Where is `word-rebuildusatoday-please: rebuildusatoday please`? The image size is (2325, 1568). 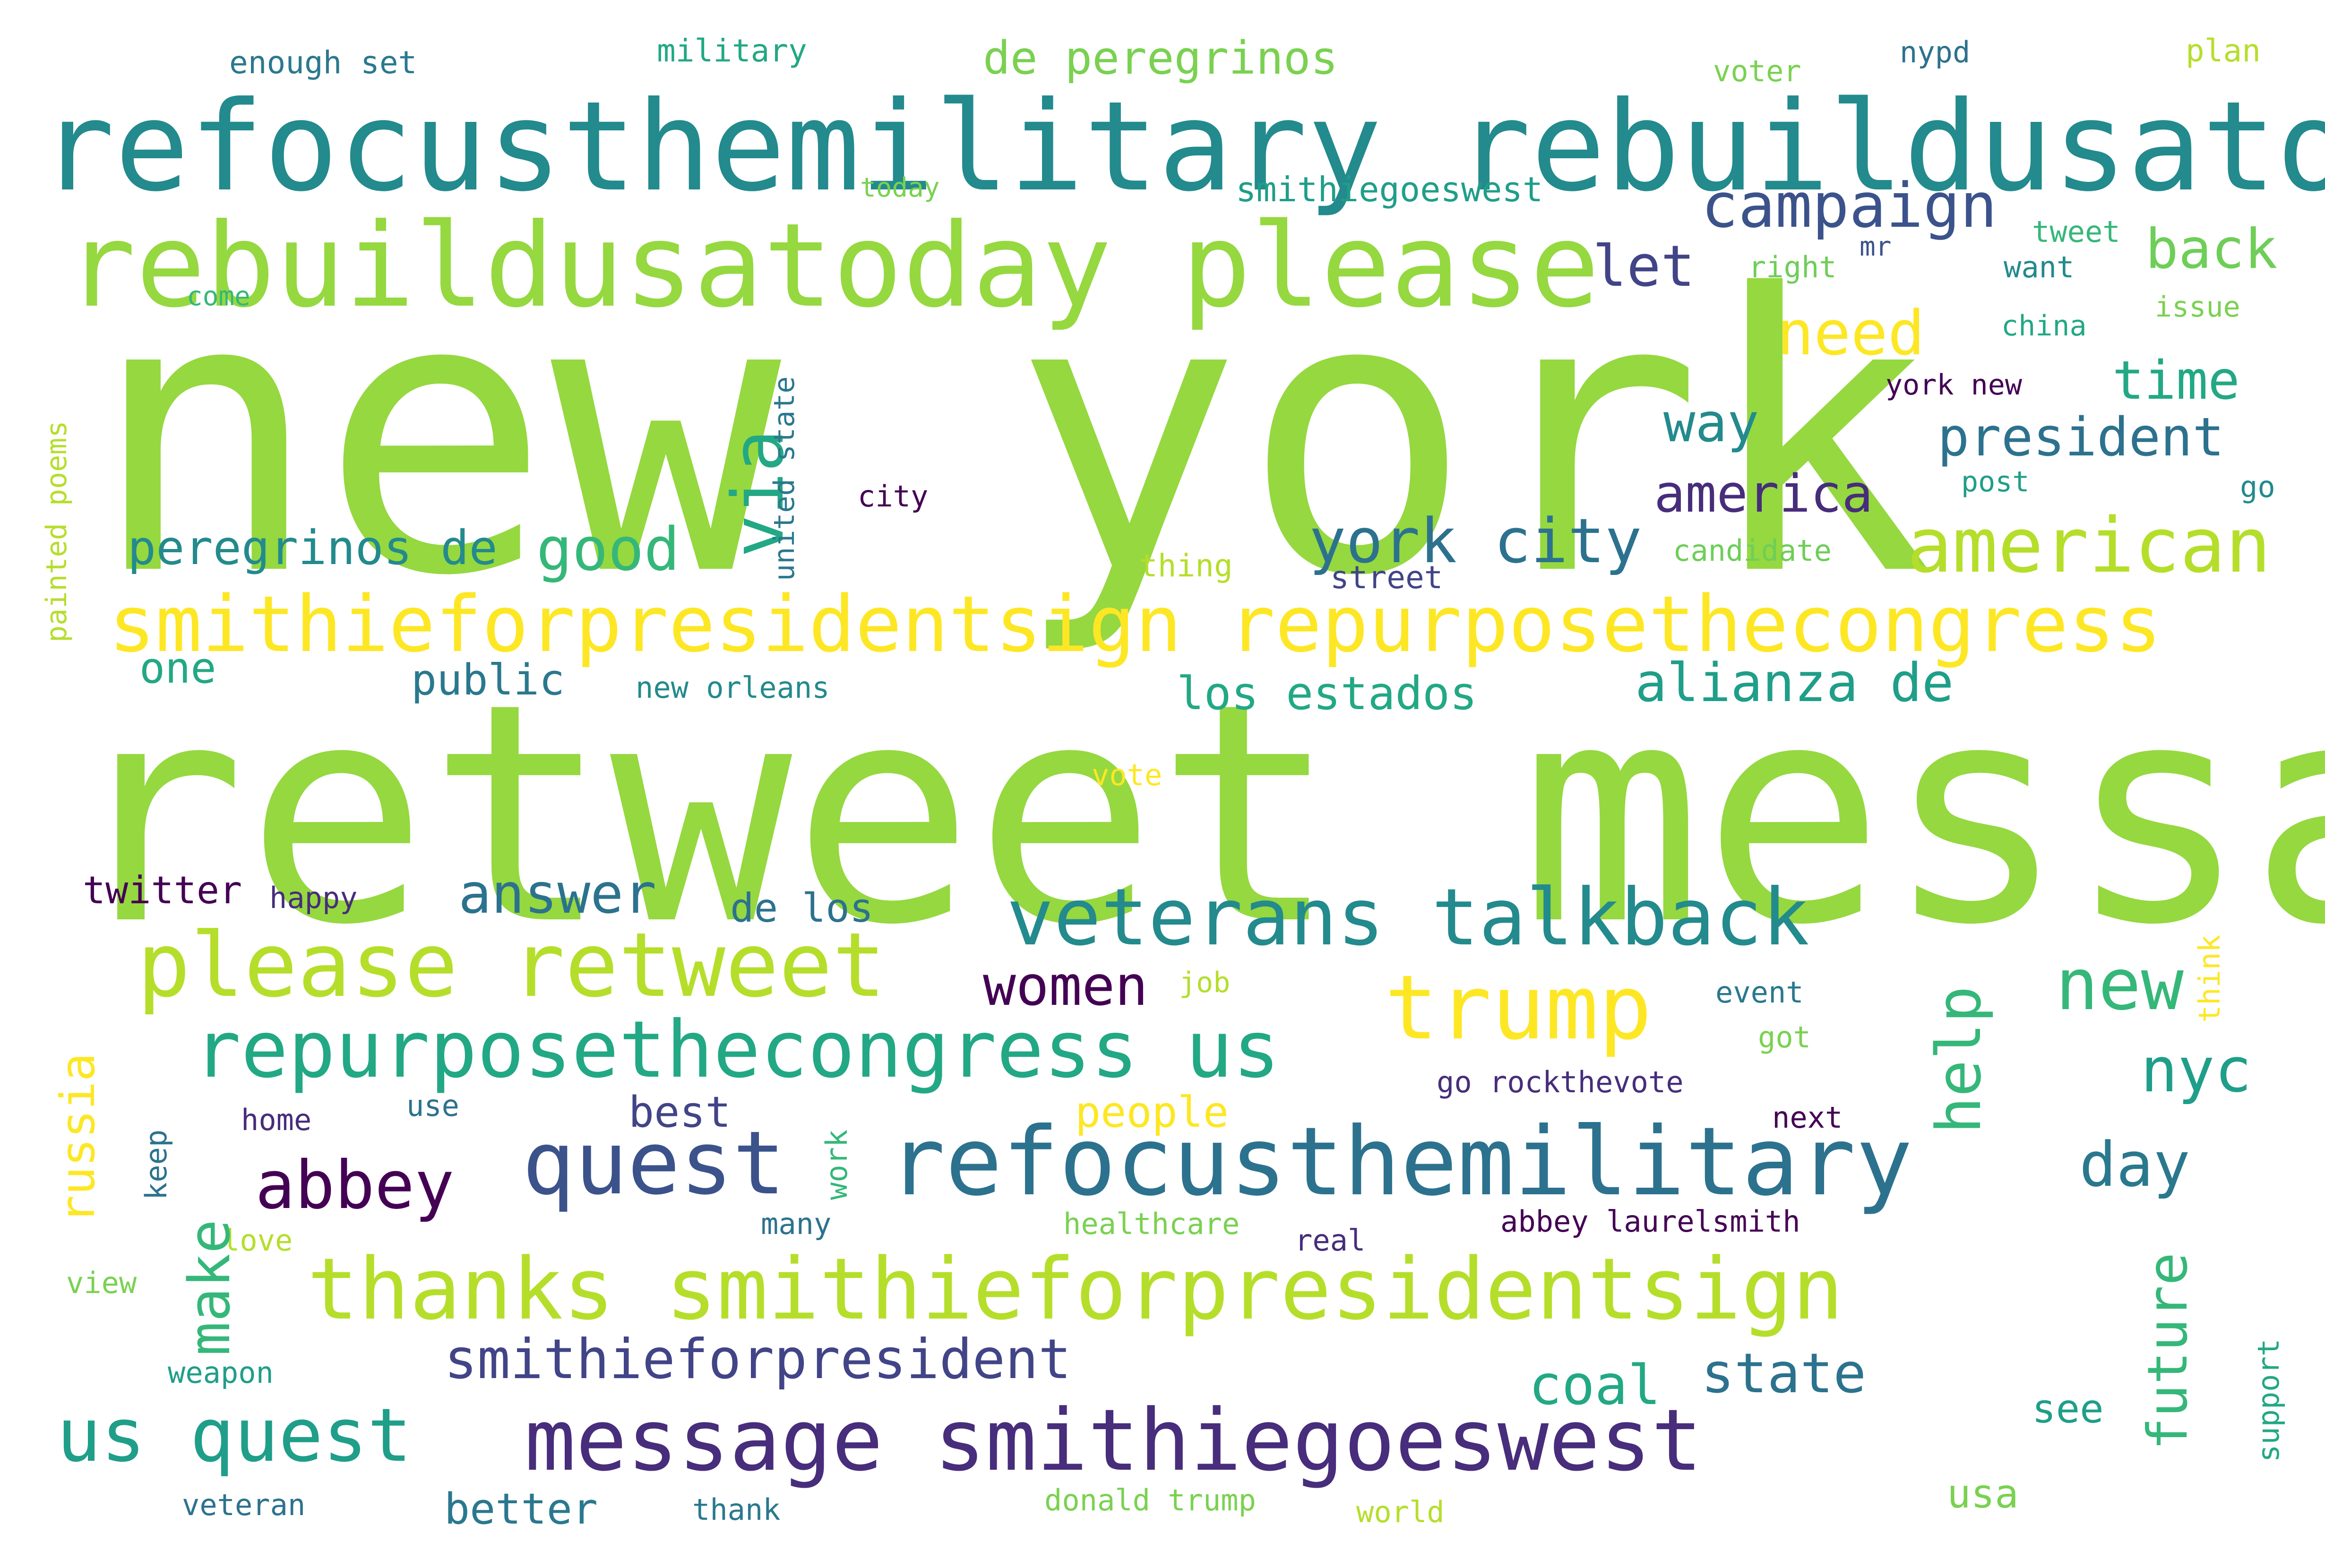
word-rebuildusatoday-please: rebuildusatoday please is located at coordinates (833, 265).